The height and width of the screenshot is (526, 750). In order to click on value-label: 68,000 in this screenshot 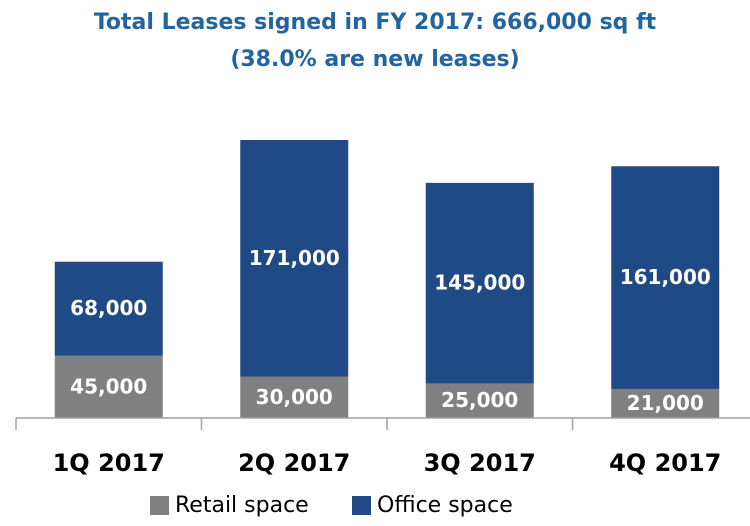, I will do `click(108, 308)`.